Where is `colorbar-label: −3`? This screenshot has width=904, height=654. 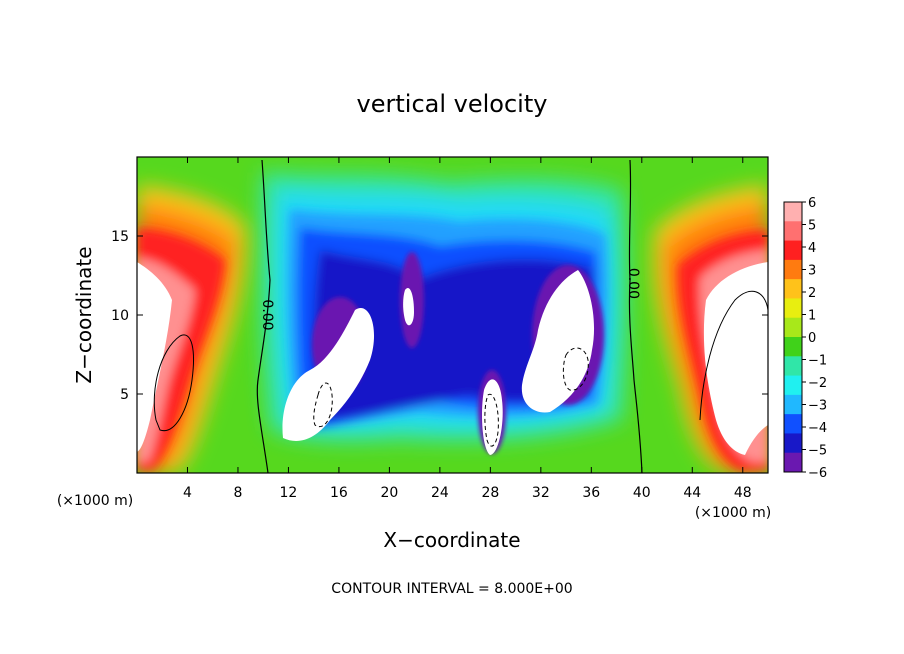 colorbar-label: −3 is located at coordinates (817, 406).